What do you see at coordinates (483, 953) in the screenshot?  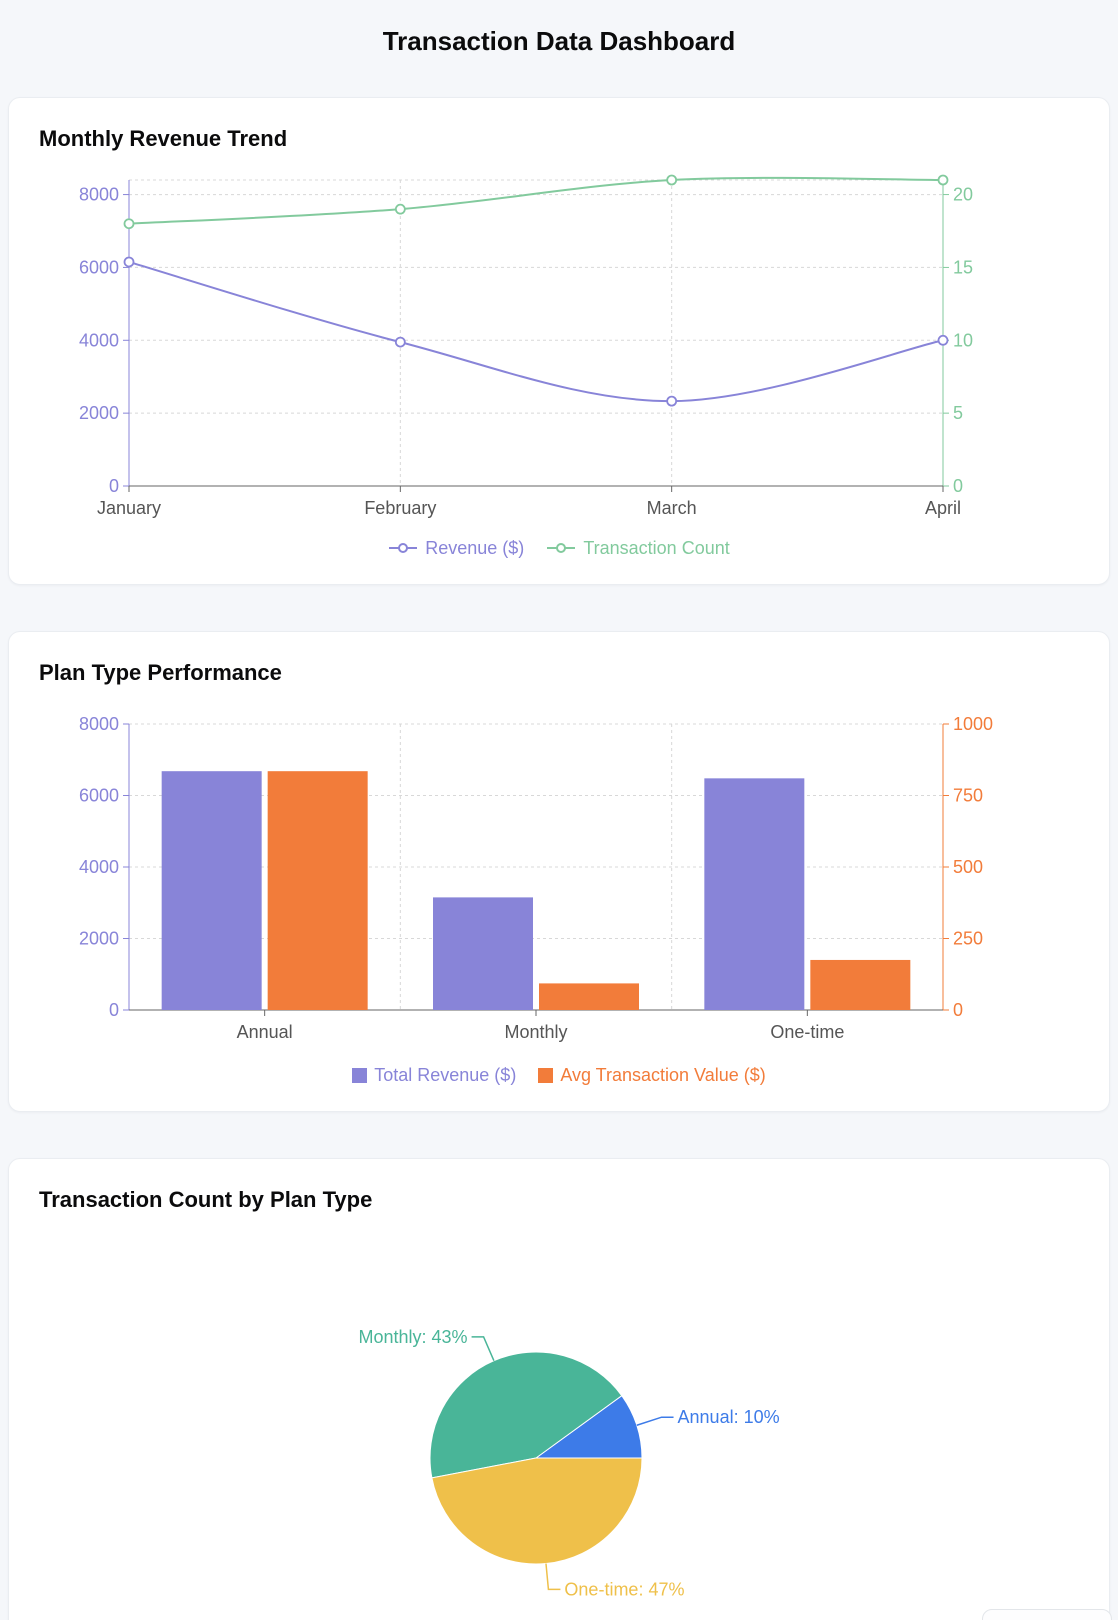 I see `bar-monthly-total-revenue` at bounding box center [483, 953].